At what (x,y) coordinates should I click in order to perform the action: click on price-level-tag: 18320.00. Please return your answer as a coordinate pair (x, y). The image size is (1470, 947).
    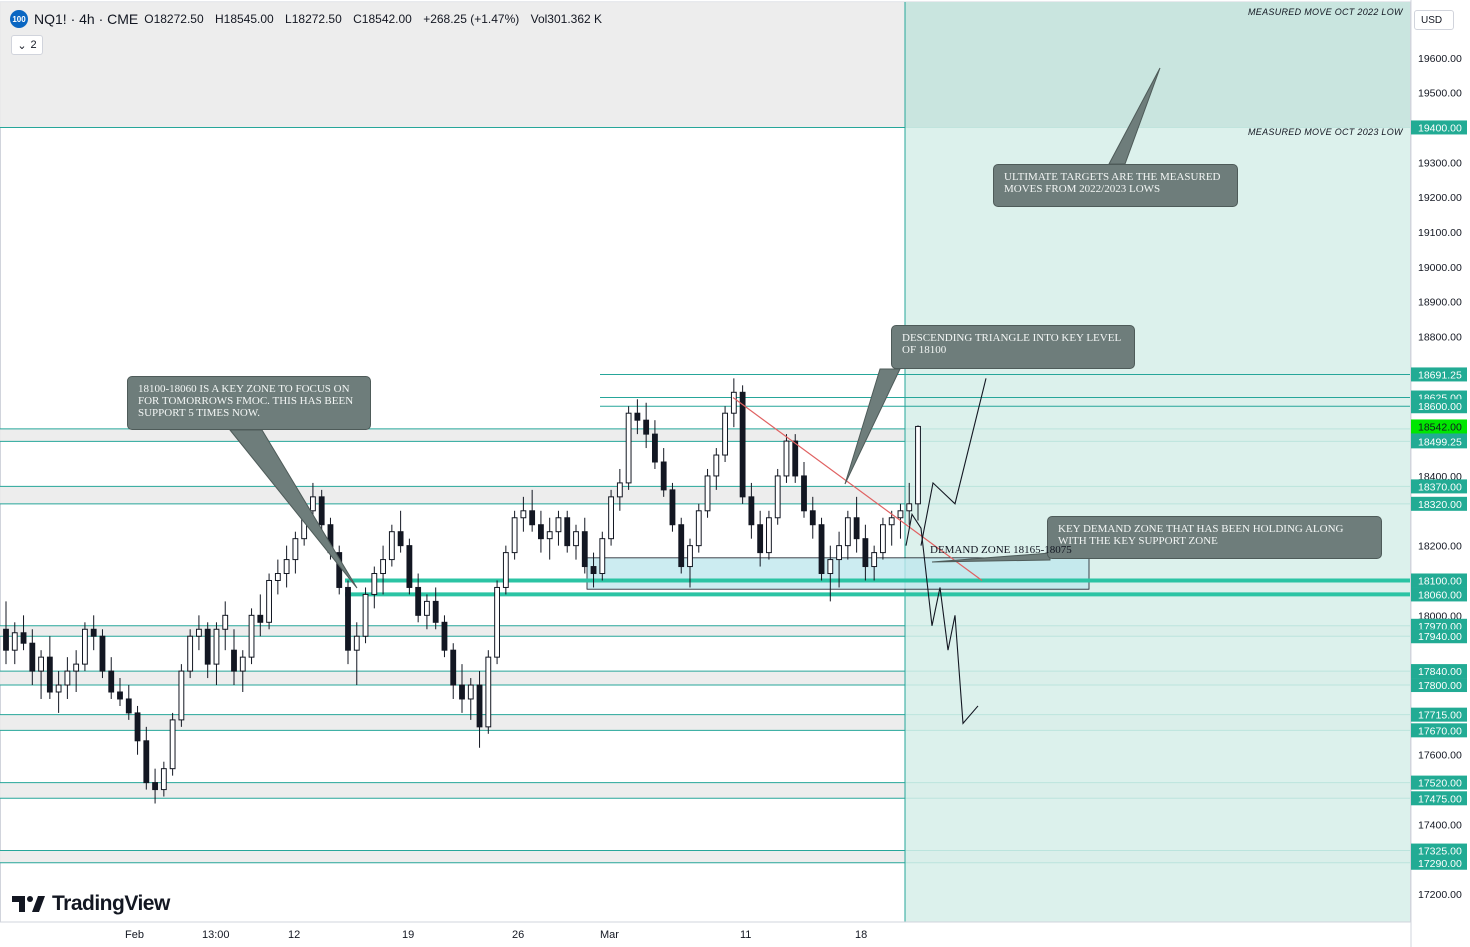
    Looking at the image, I should click on (1439, 503).